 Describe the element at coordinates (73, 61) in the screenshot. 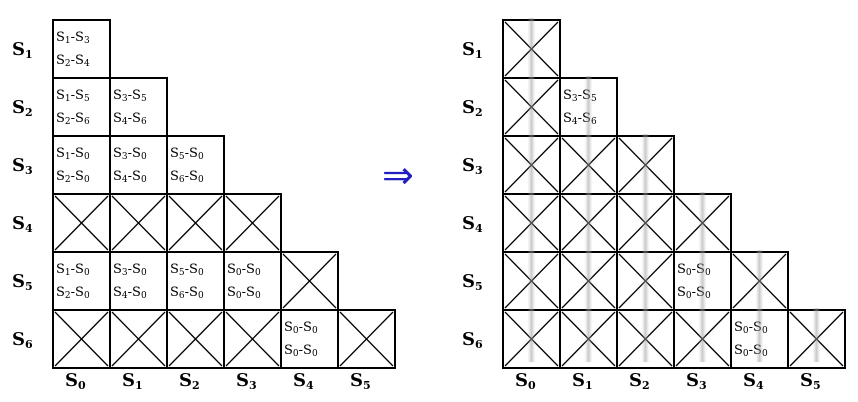

I see `pair-line-2: S2-S4` at that location.